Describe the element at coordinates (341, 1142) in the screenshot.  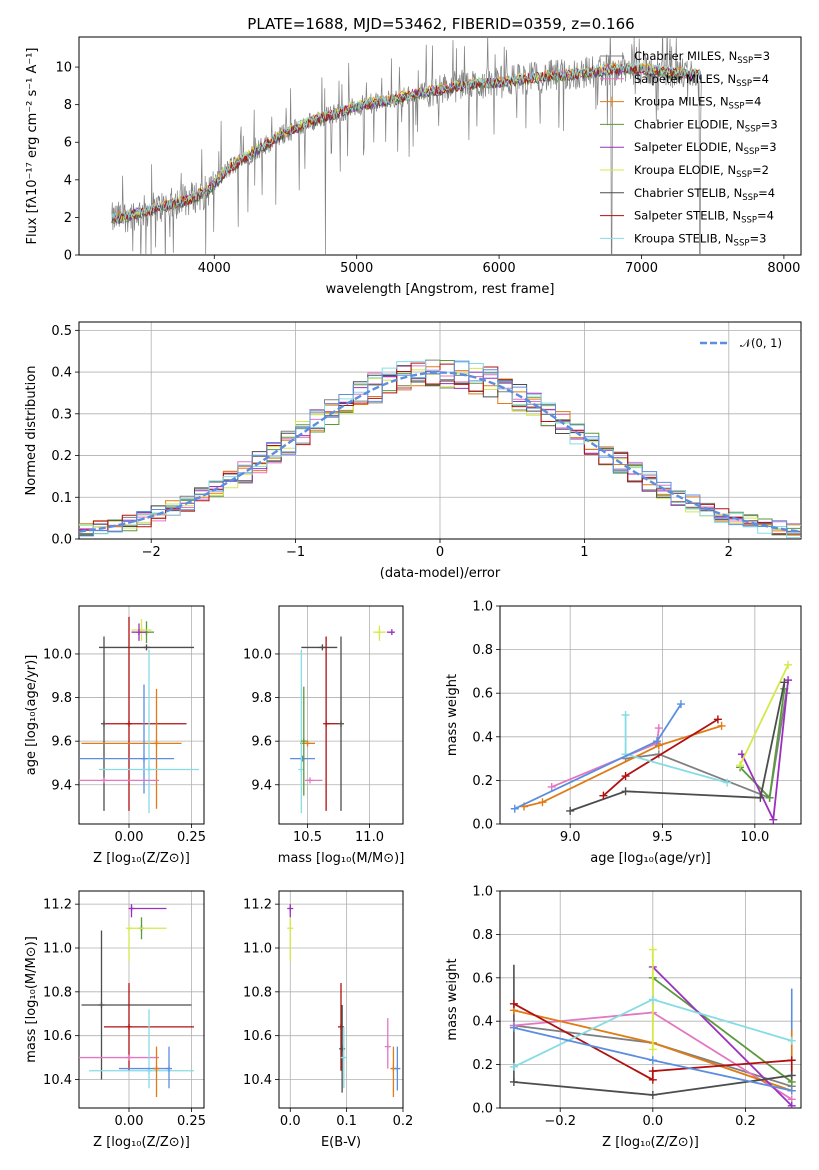
I see `x-axis-label: E(B-V)` at that location.